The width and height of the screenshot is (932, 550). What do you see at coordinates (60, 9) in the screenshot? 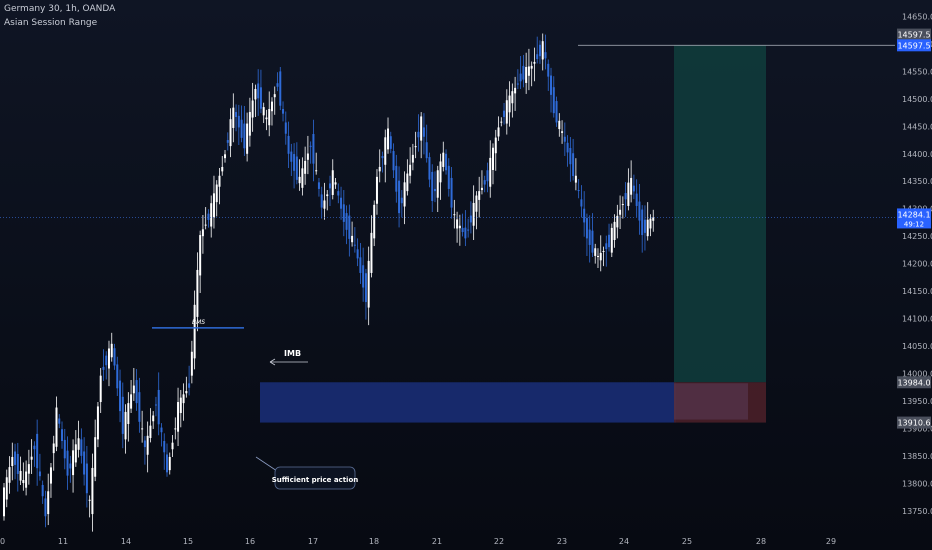
I see `symbol-title: Germany 30, 1h, OANDA` at bounding box center [60, 9].